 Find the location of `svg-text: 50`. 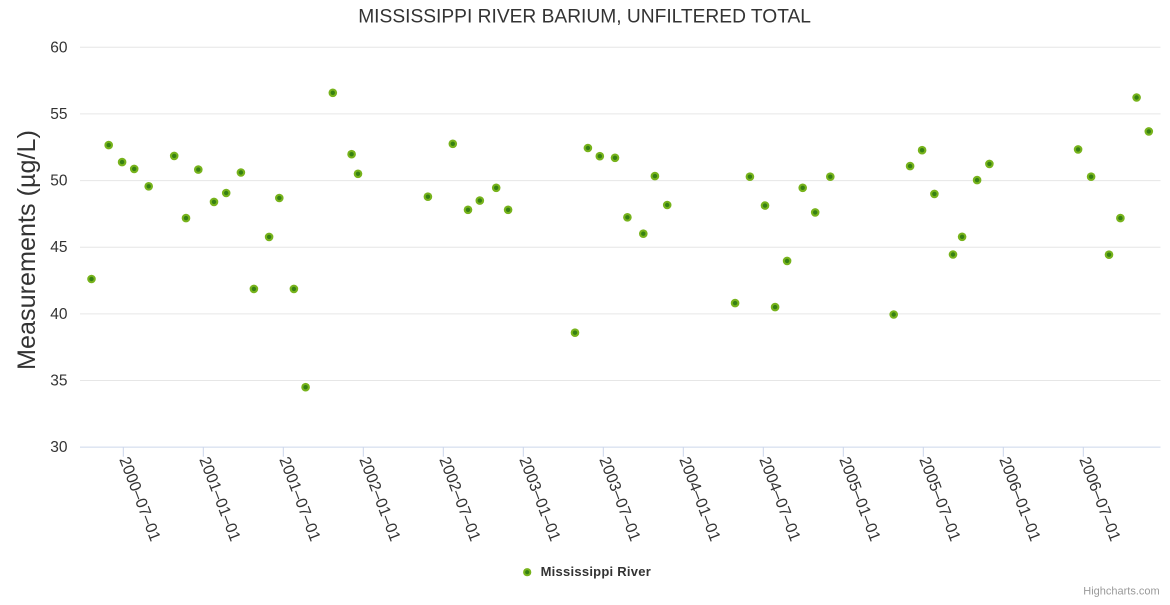

svg-text: 50 is located at coordinates (59, 181).